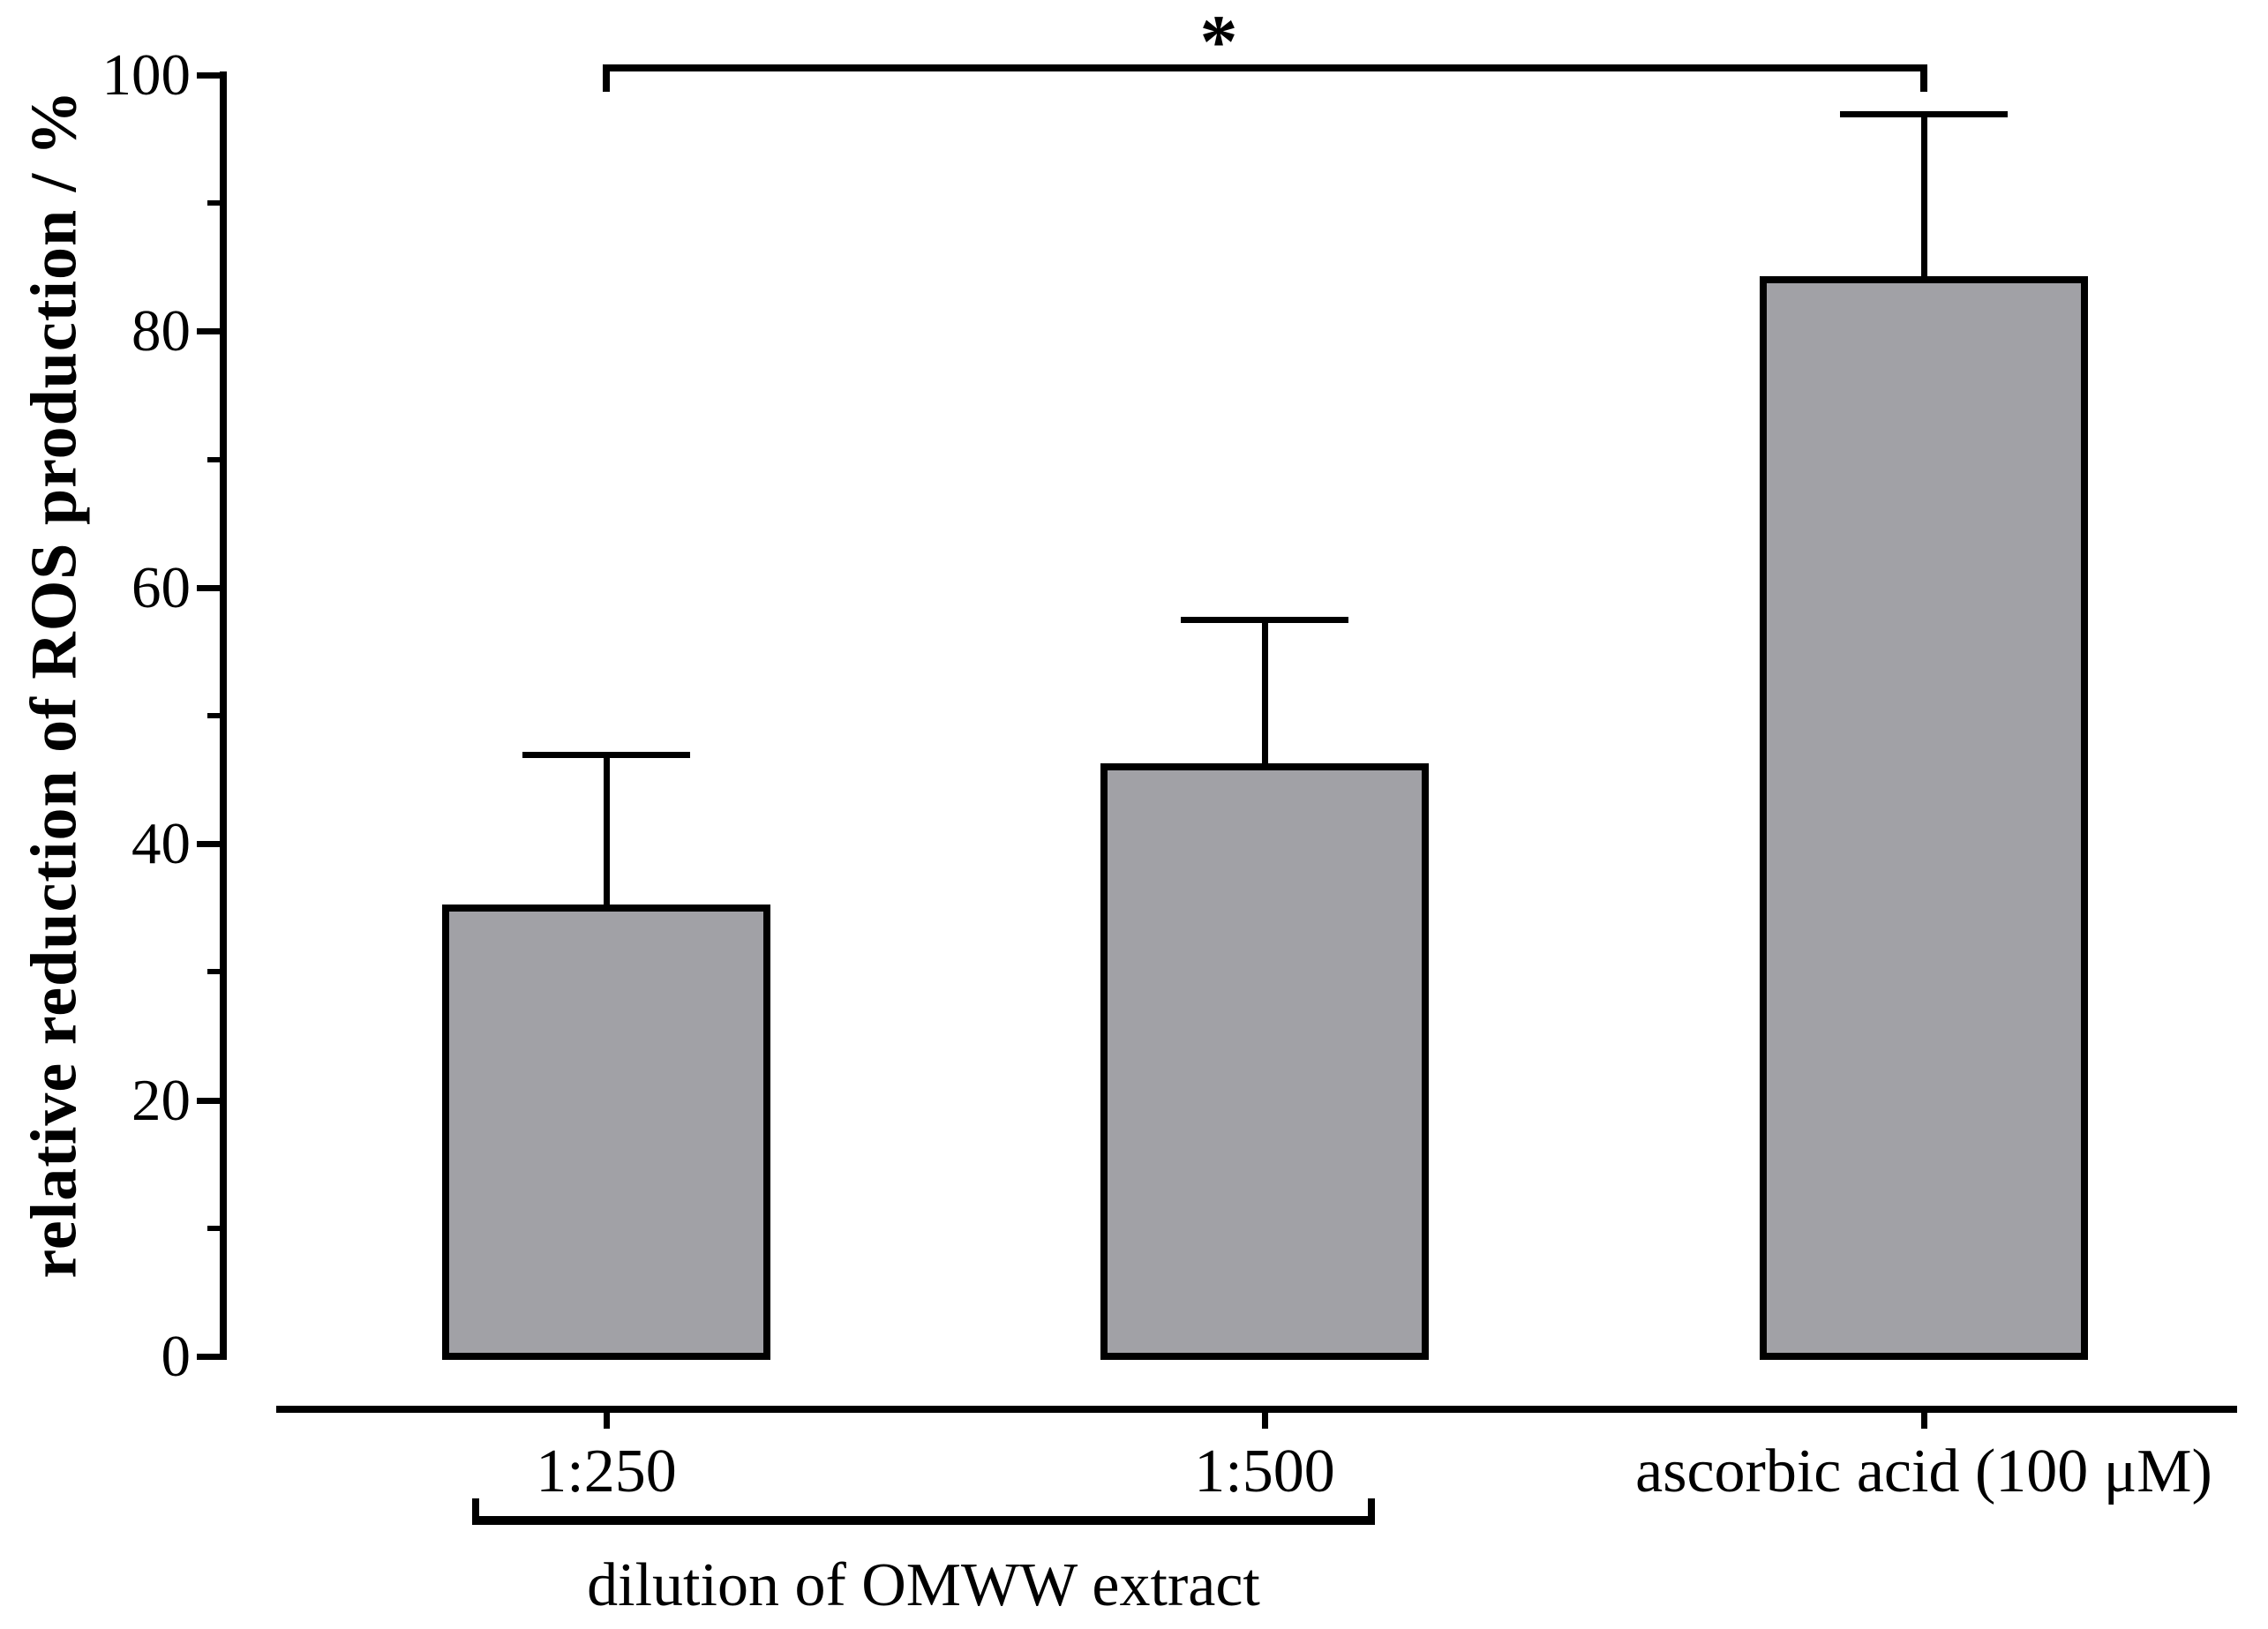  What do you see at coordinates (223, 715) in the screenshot?
I see `y-axis-line` at bounding box center [223, 715].